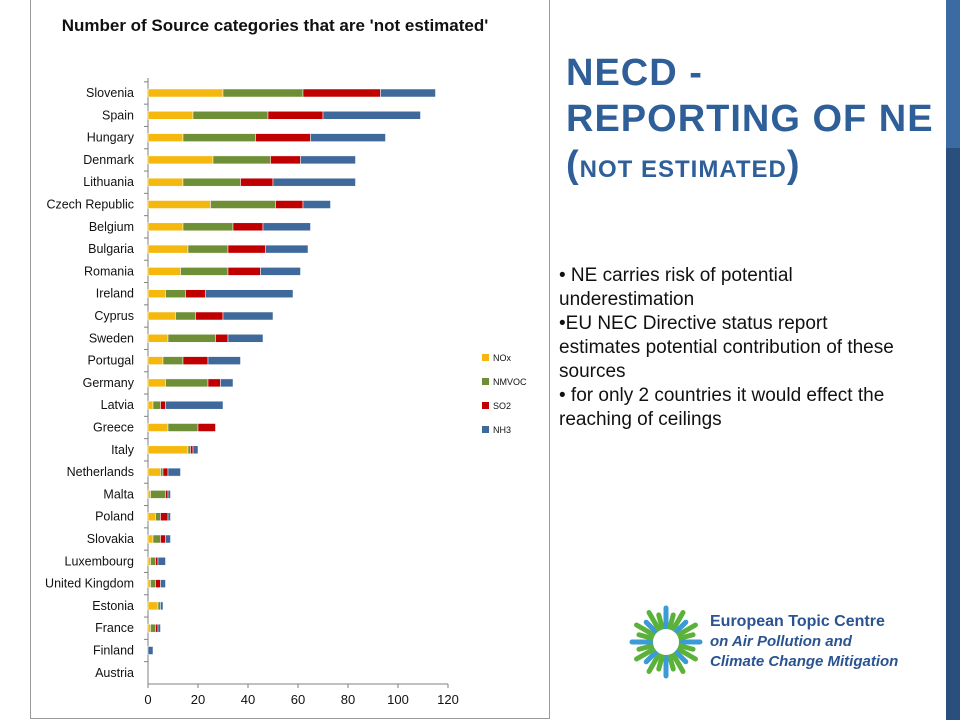 The width and height of the screenshot is (960, 720). Describe the element at coordinates (118, 494) in the screenshot. I see `category-label: Malta` at that location.